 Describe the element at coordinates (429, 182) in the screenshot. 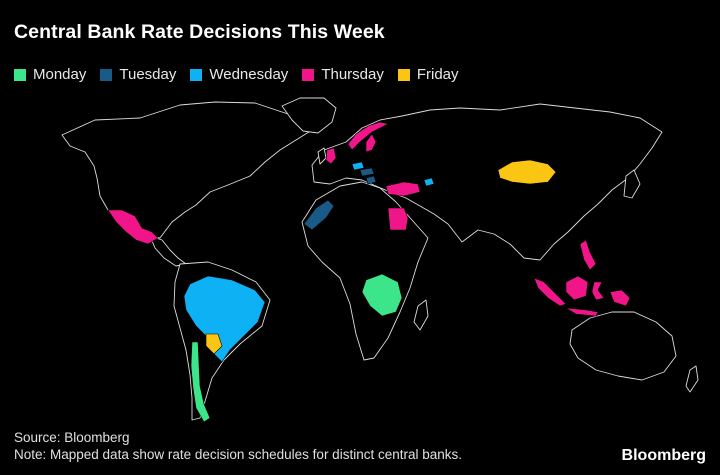

I see `region-azerbaijan` at that location.